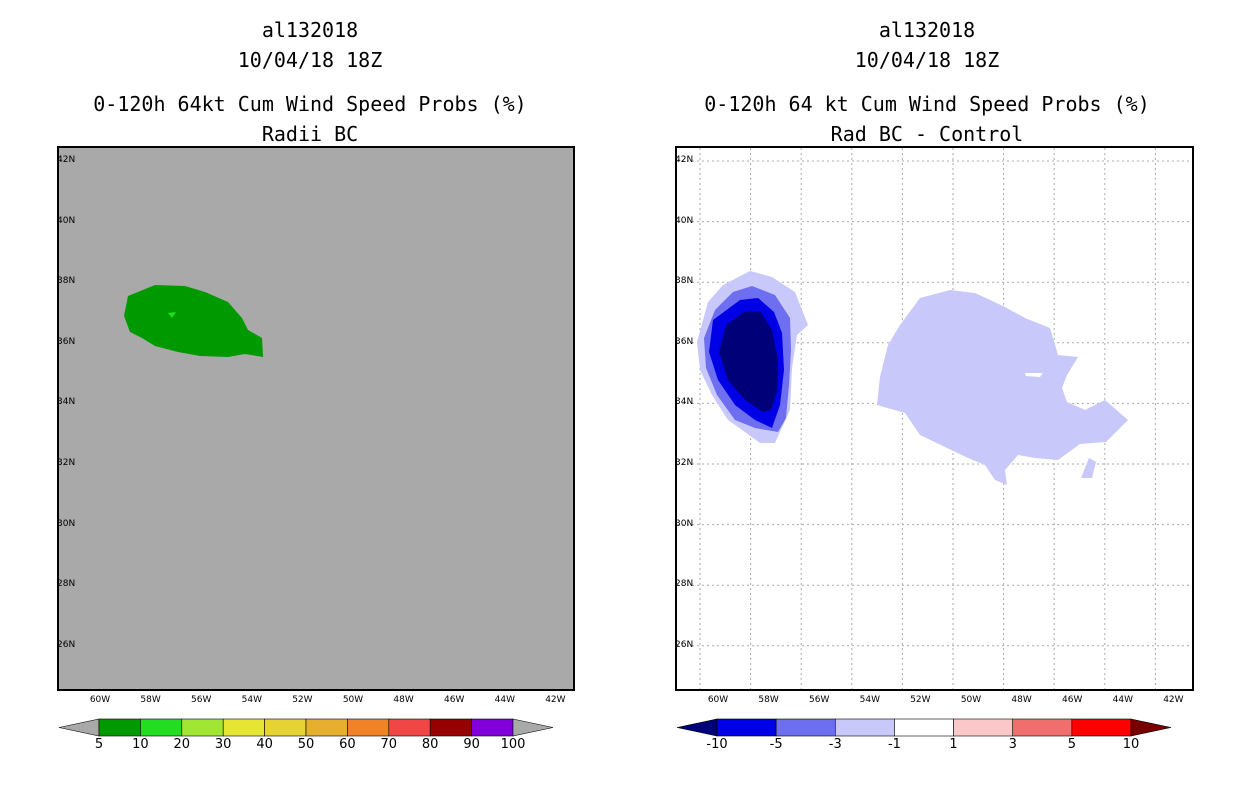 Image resolution: width=1236 pixels, height=800 pixels. Describe the element at coordinates (66, 523) in the screenshot. I see `left-y-tick-label: 30N` at that location.